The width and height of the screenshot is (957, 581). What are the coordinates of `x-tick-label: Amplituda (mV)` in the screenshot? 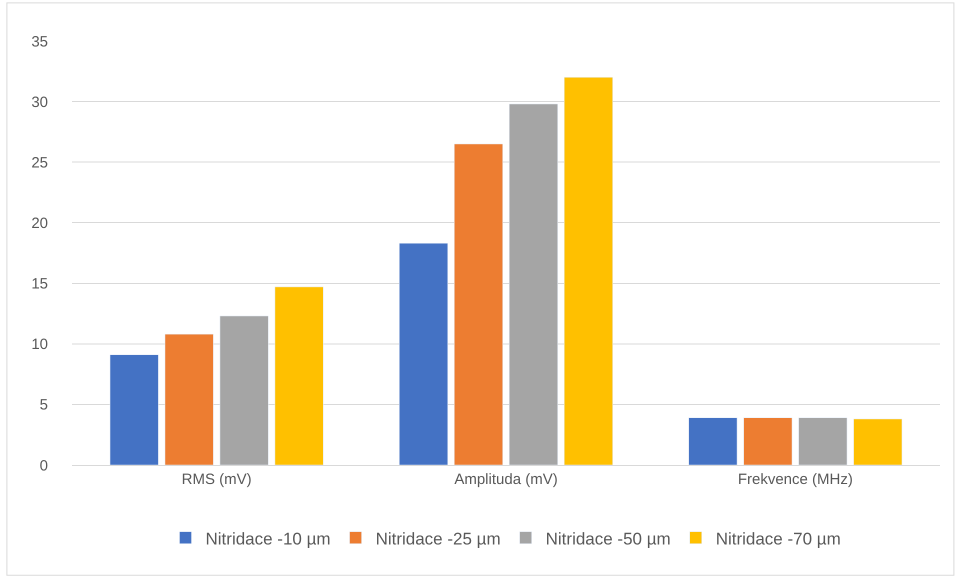 It's located at (506, 479).